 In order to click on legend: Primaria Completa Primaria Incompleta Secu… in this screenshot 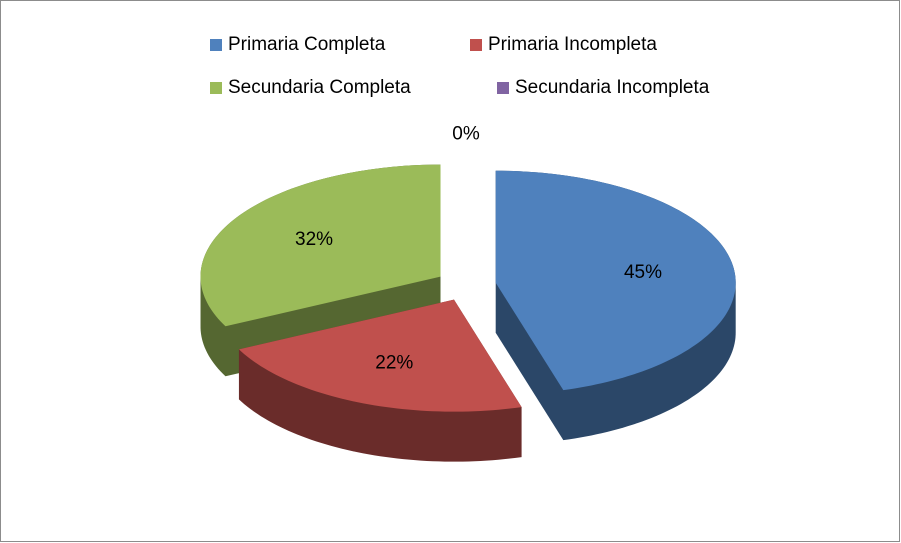, I will do `click(460, 66)`.